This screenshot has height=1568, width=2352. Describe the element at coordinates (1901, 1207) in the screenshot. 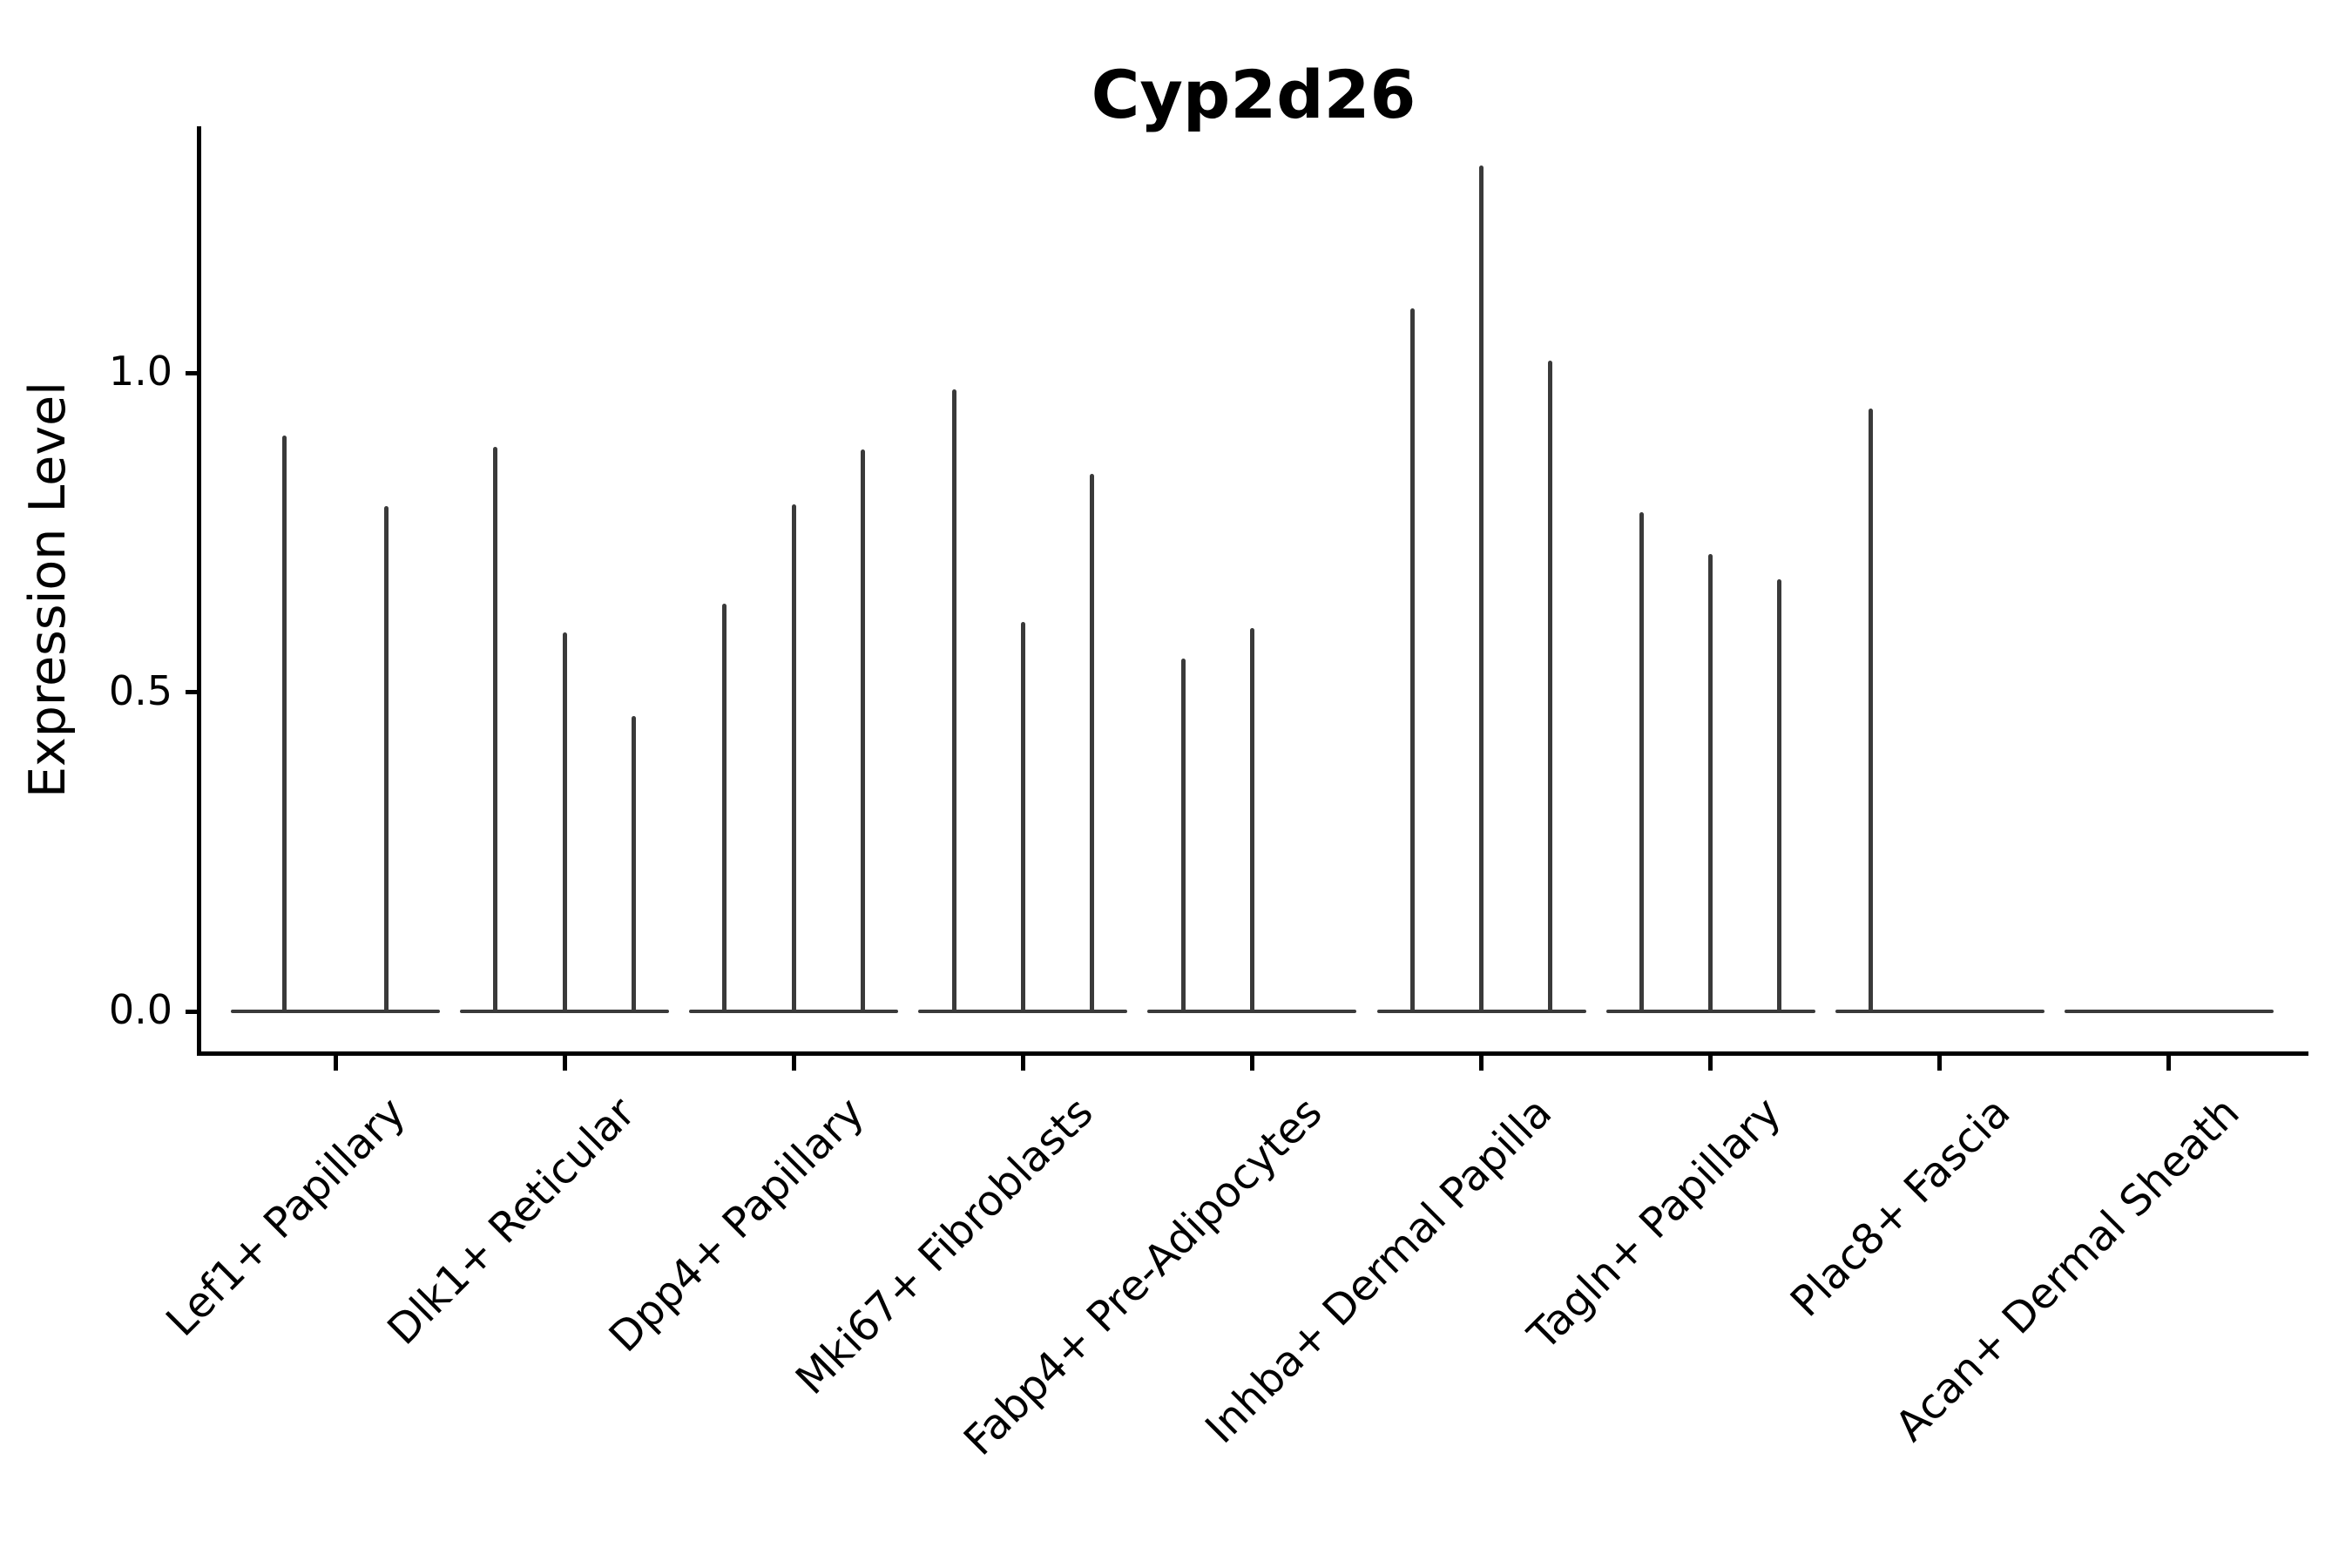

I see `x-tick-label: Plac8+ Fascia` at that location.